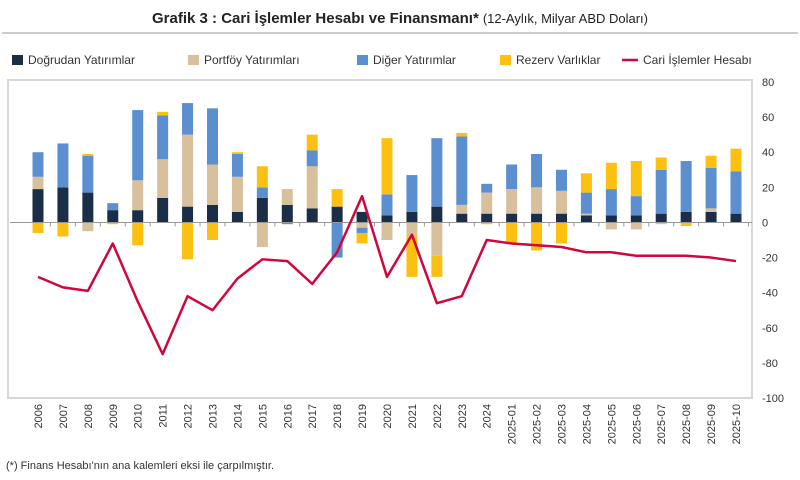 The image size is (800, 480). I want to click on bar-rezerv-varlıklar-2025-04, so click(586, 183).